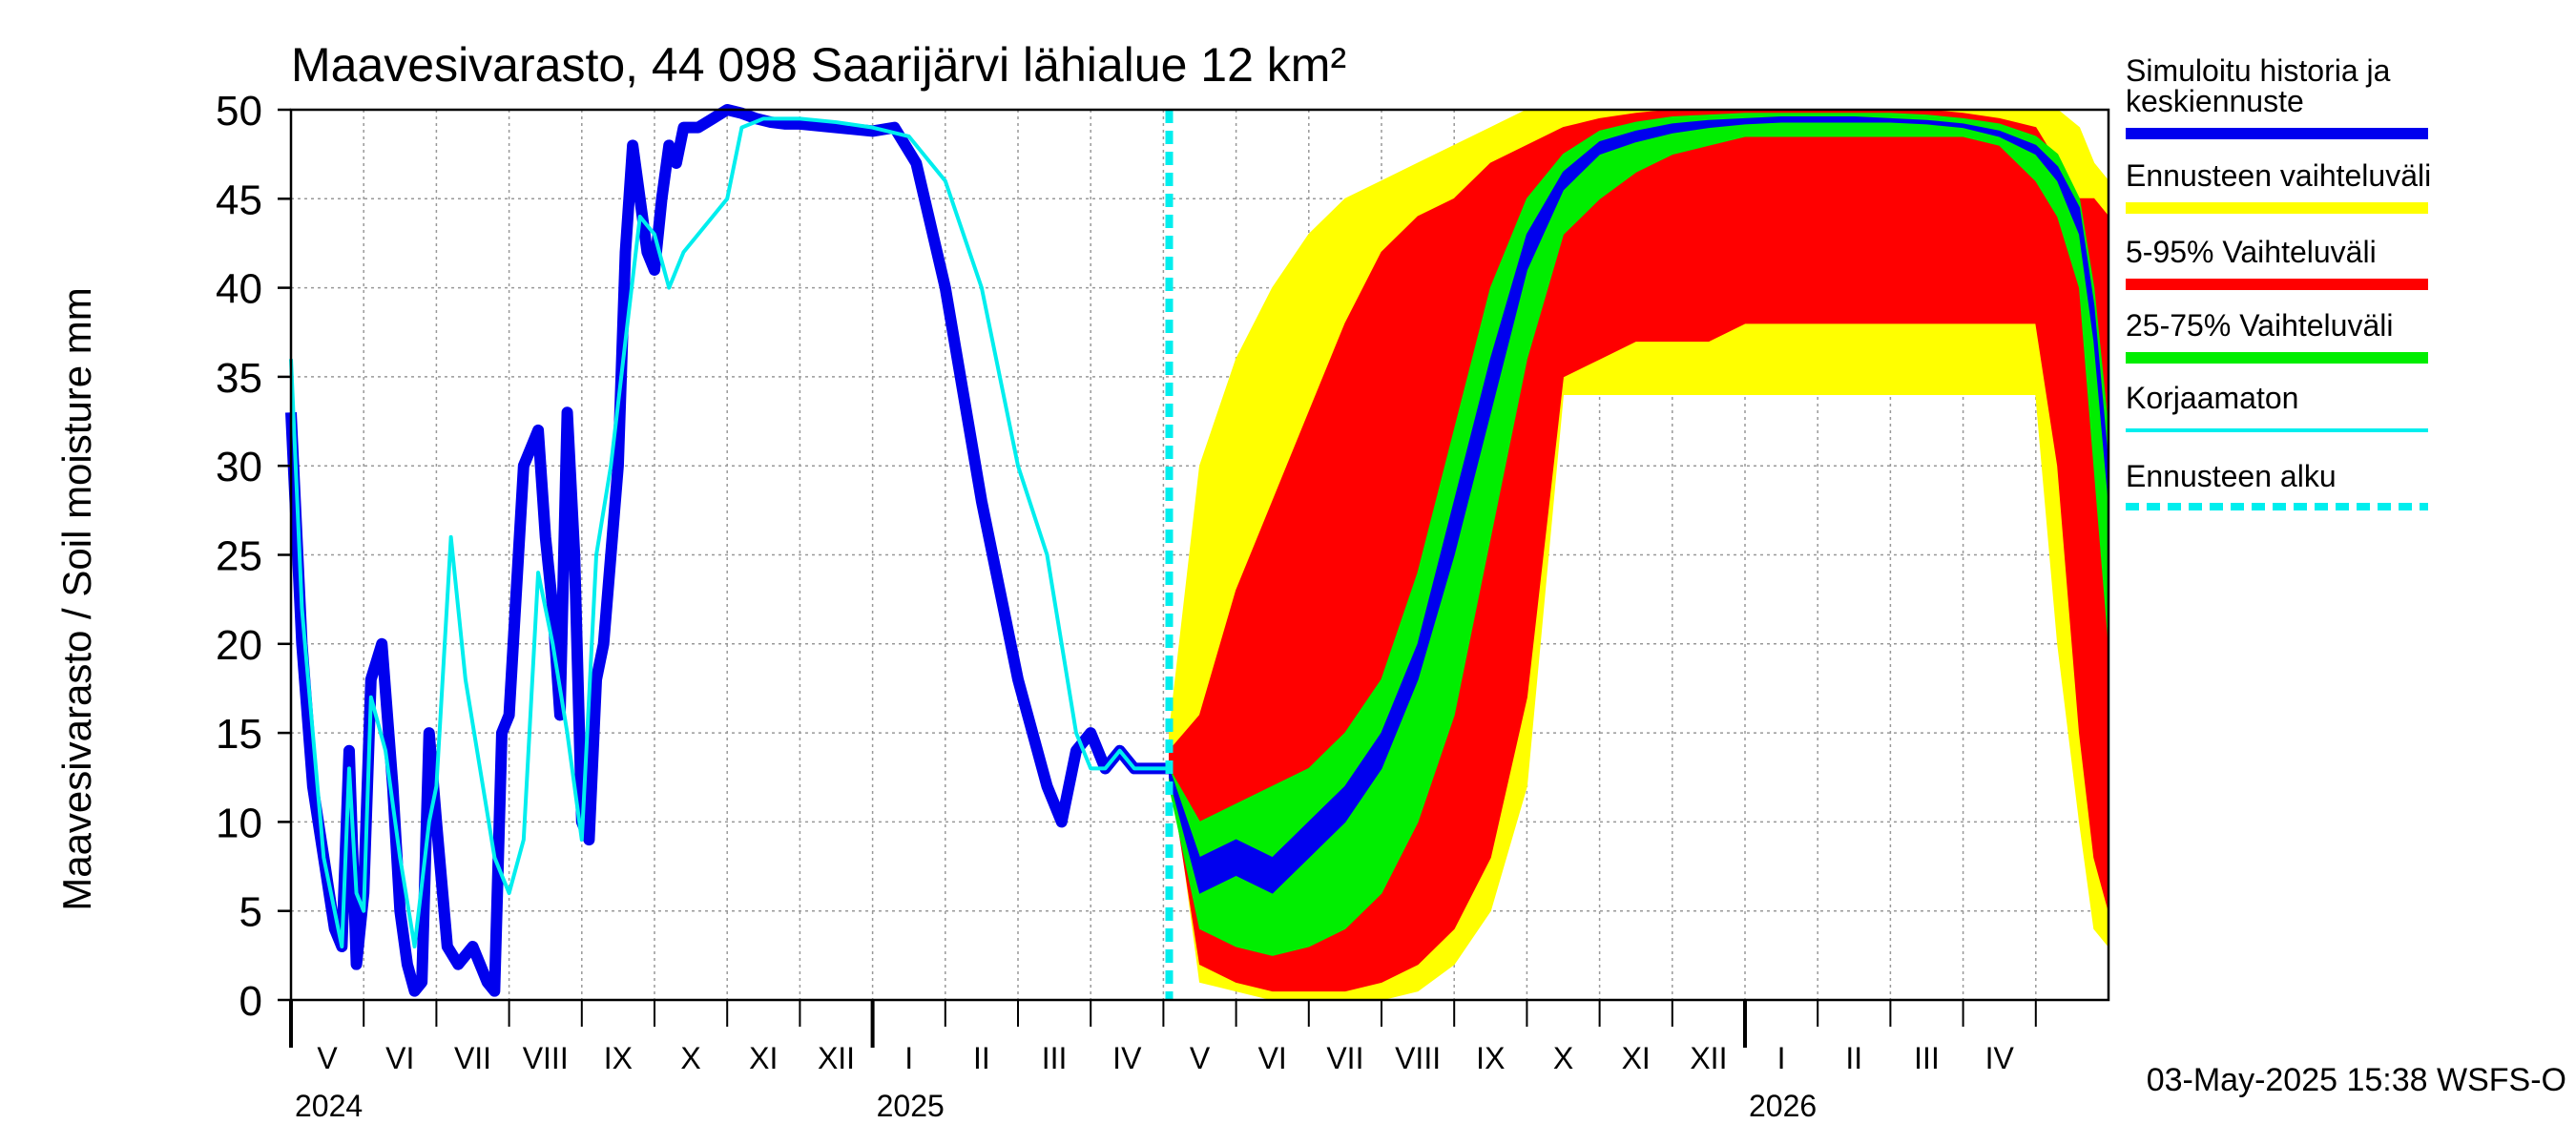 Image resolution: width=2576 pixels, height=1145 pixels. Describe the element at coordinates (239, 646) in the screenshot. I see `y-tick-label: 20` at that location.